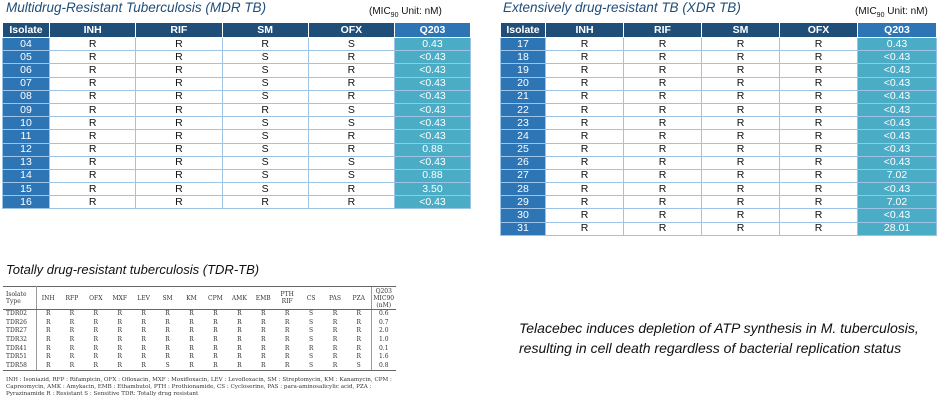 The image size is (940, 415). What do you see at coordinates (26, 176) in the screenshot?
I see `isolate-cell: 14` at bounding box center [26, 176].